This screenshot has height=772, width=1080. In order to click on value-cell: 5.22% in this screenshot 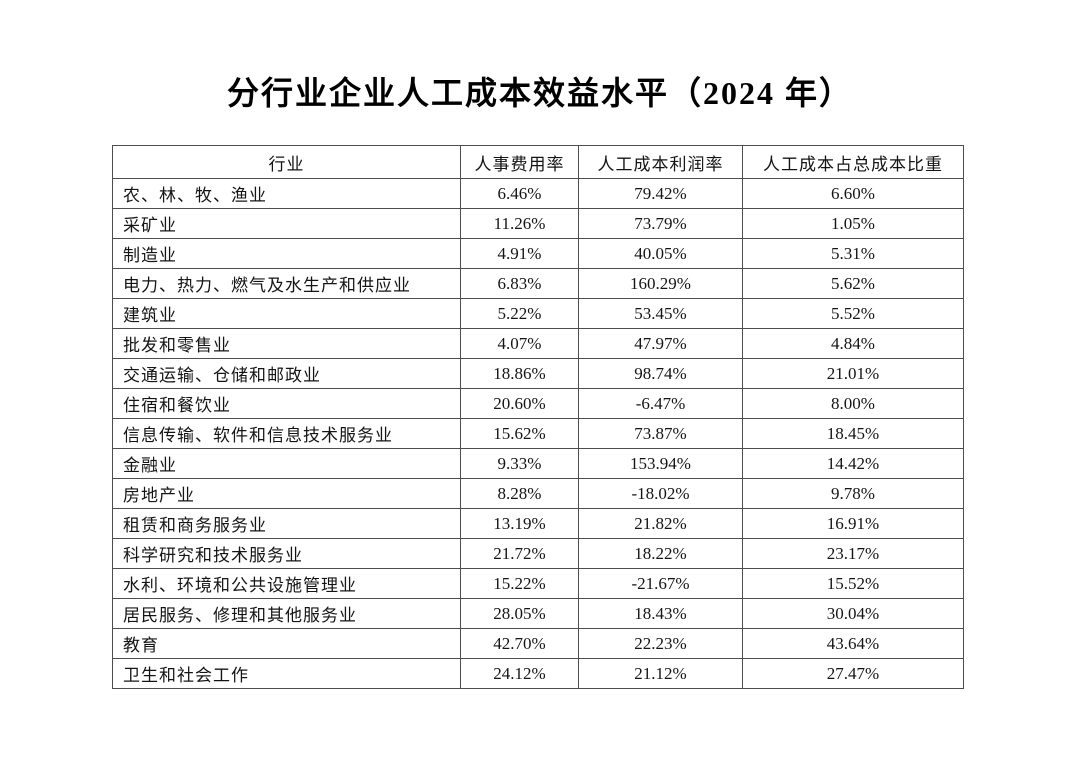, I will do `click(519, 313)`.